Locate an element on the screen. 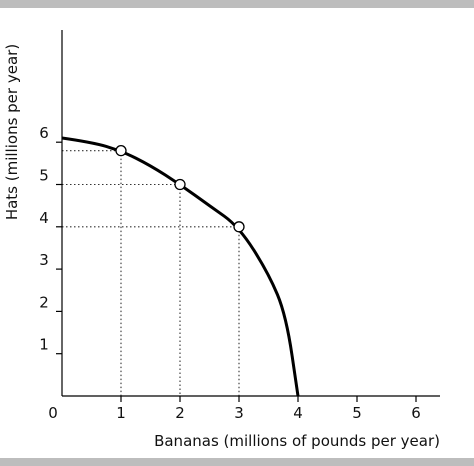  x-tick-label: 5 is located at coordinates (357, 413).